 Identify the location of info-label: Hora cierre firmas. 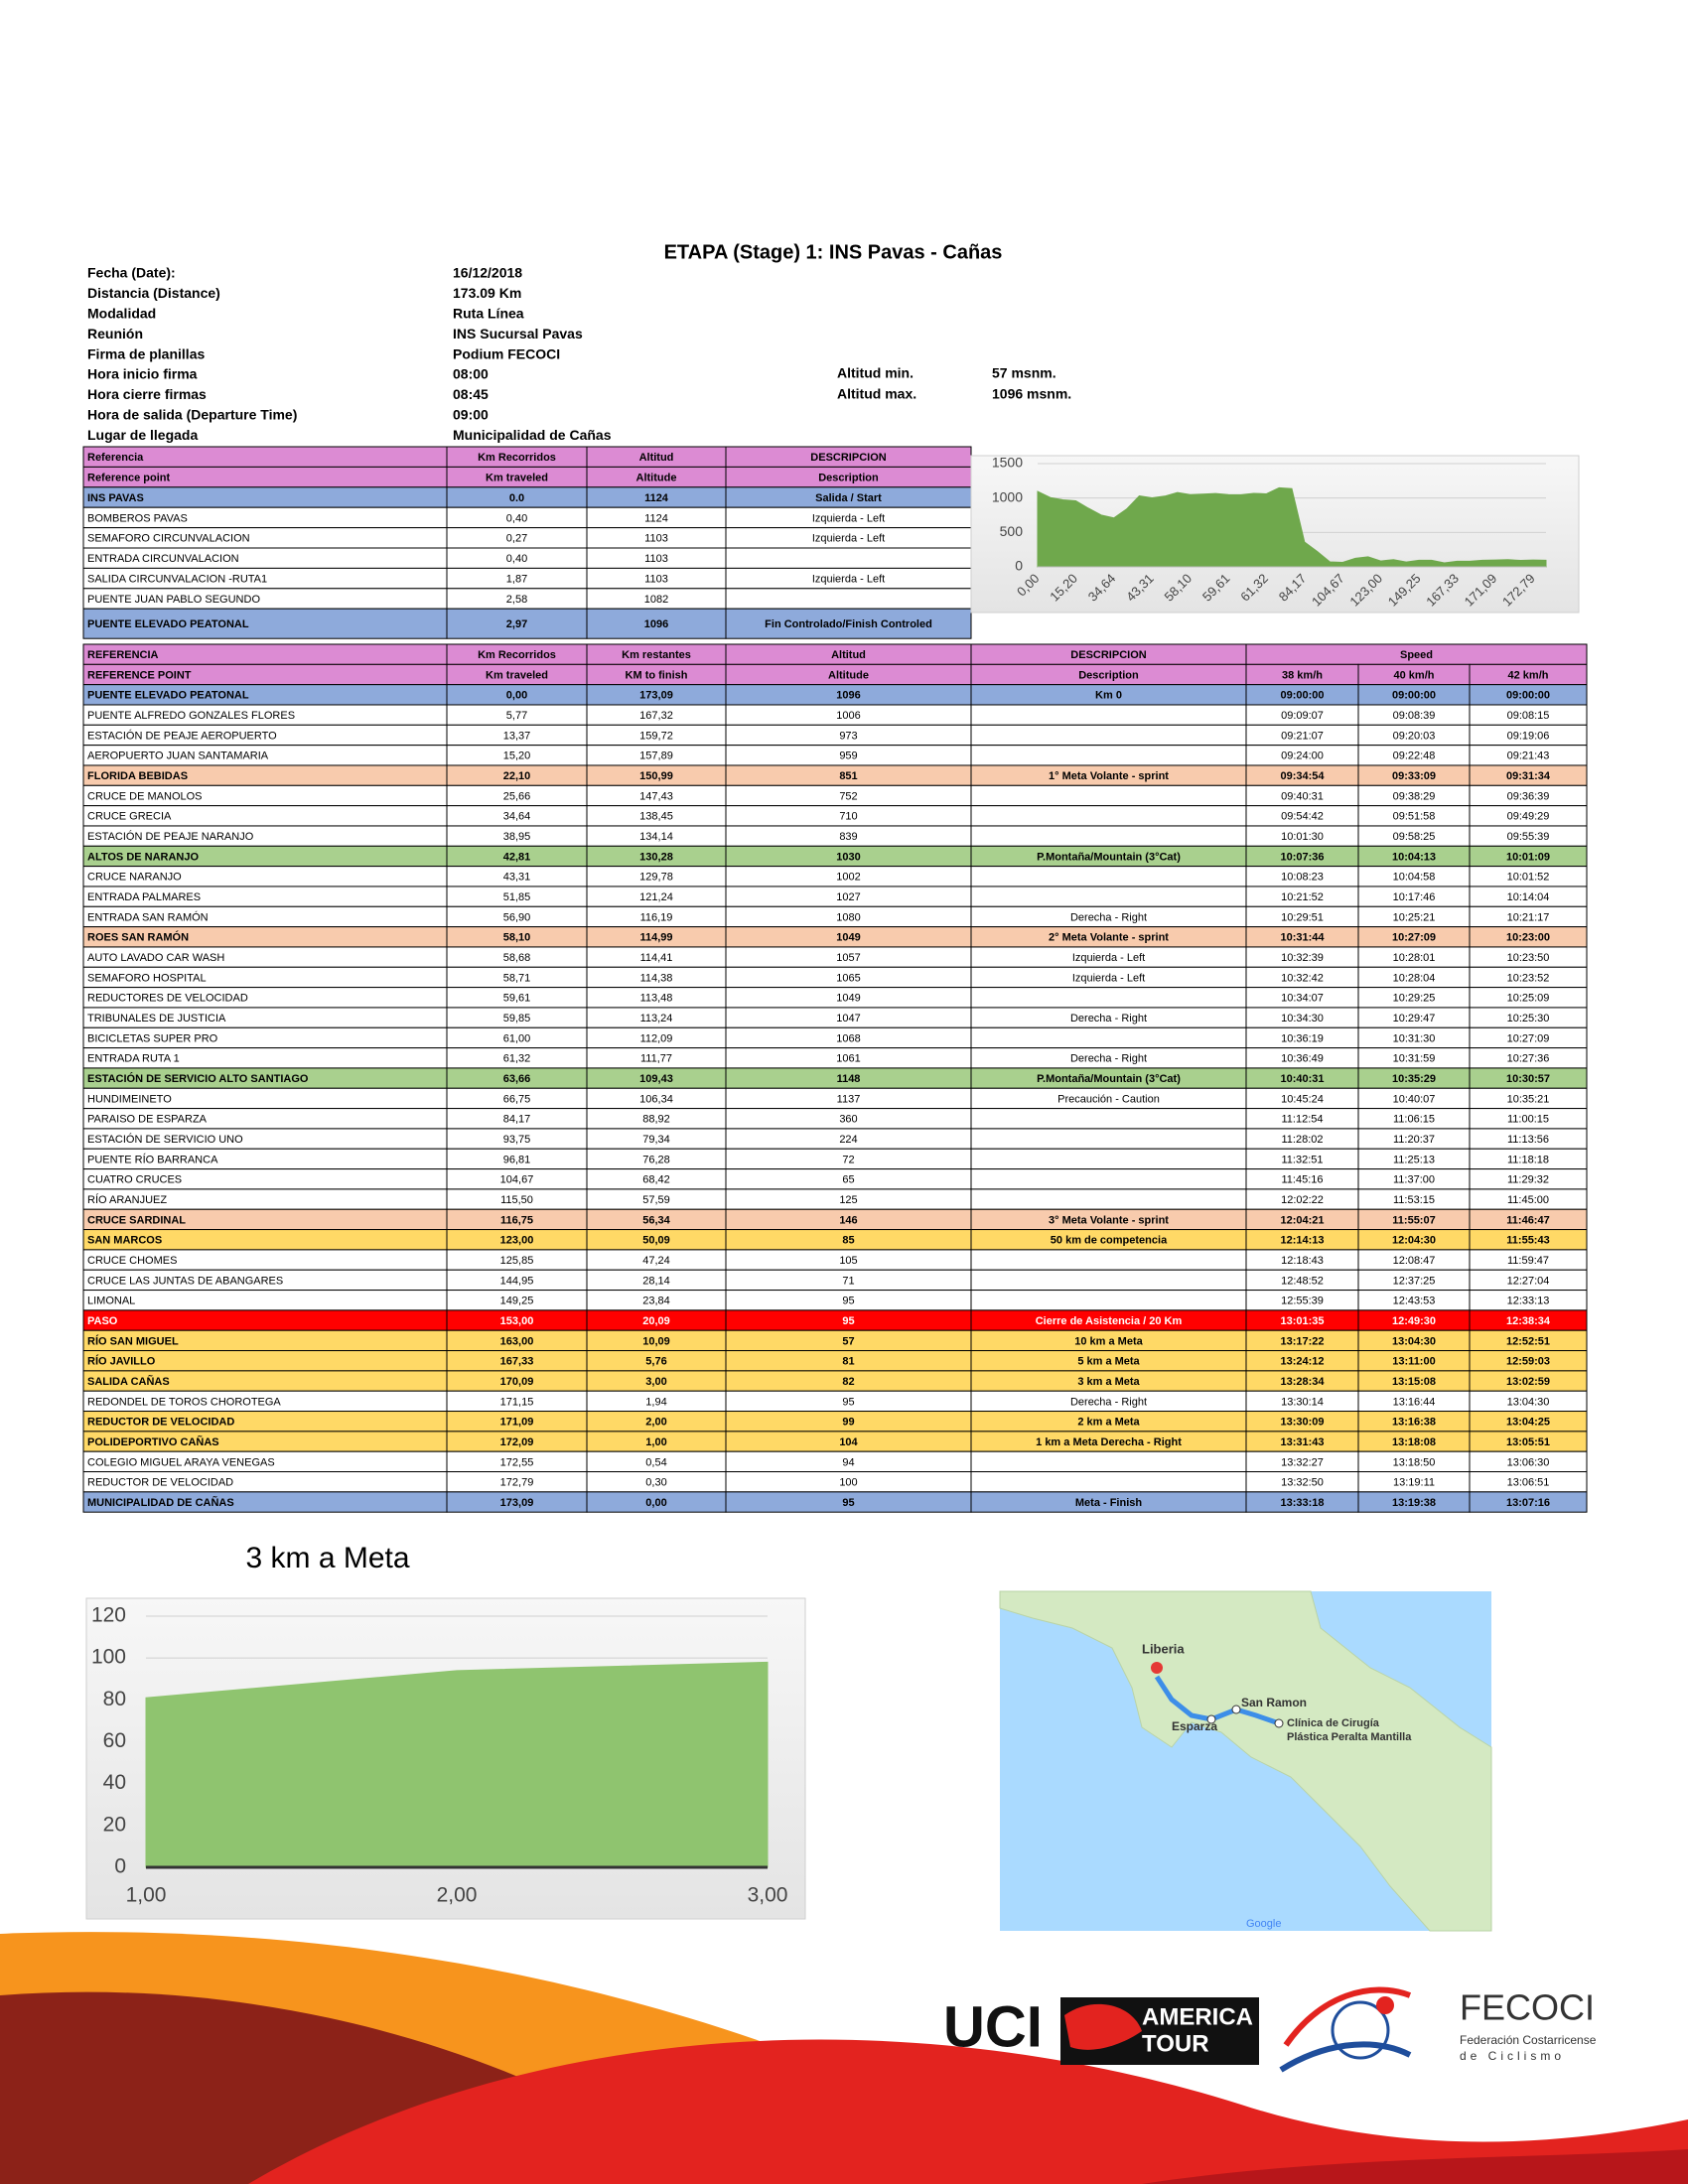
(147, 394).